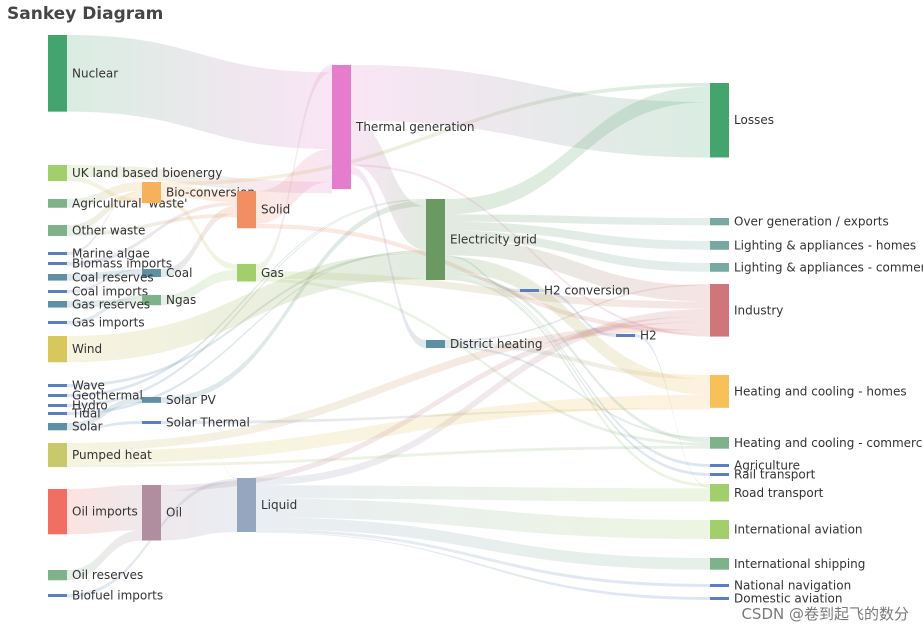 This screenshot has height=632, width=923. Describe the element at coordinates (104, 195) in the screenshot. I see `link-agricultural-waste--to-bio-conversion` at that location.